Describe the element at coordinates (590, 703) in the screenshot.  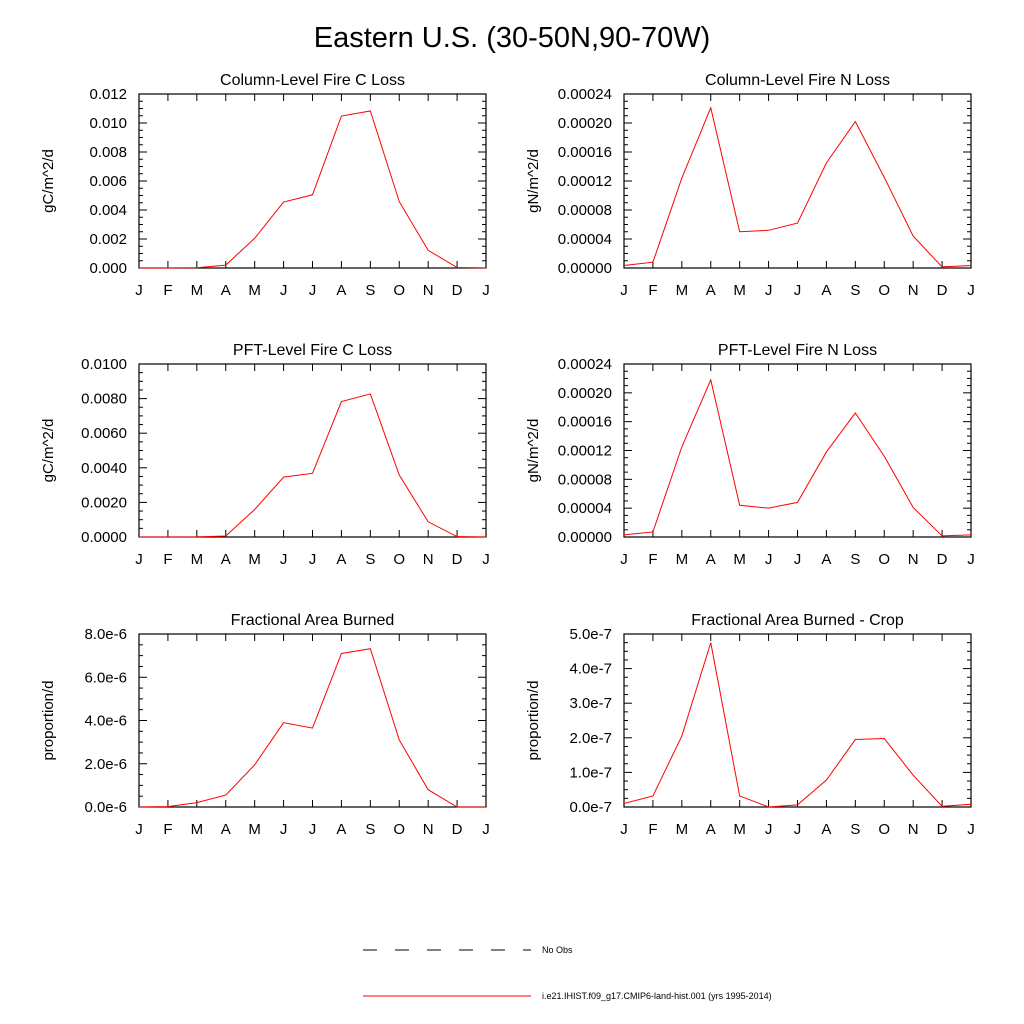
I see `y-tick-label: 3.0e-7` at that location.